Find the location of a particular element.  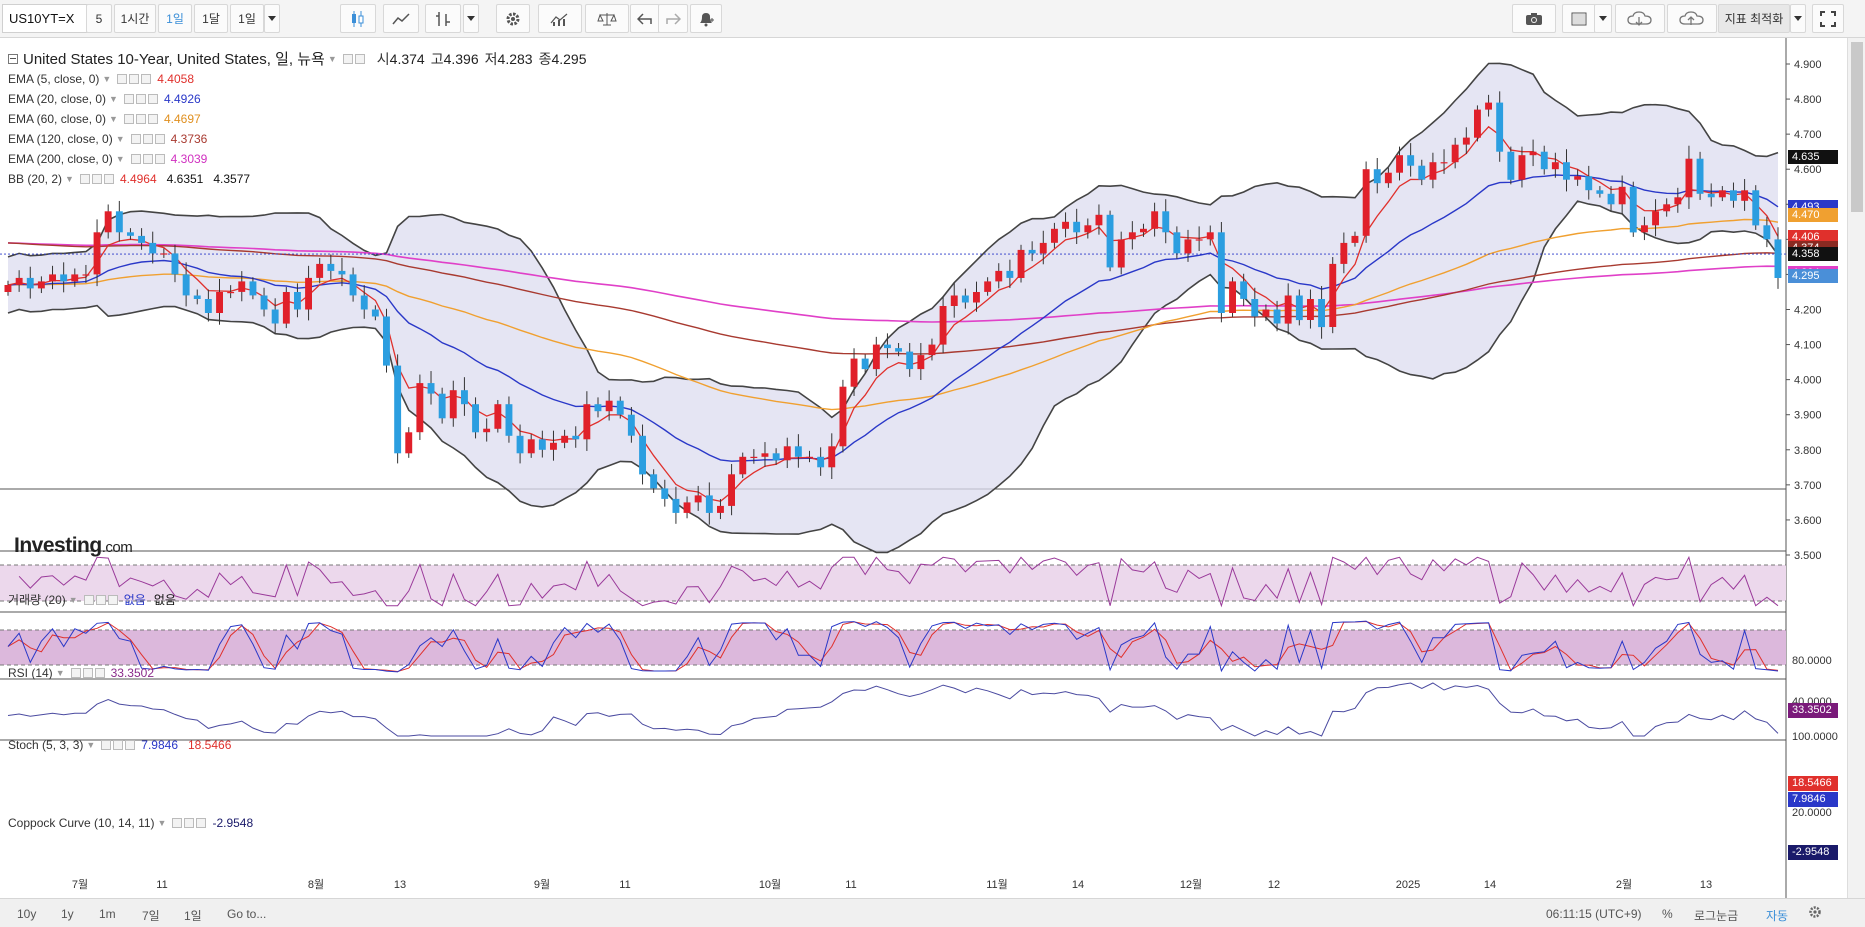

cloud-download-icon is located at coordinates (1640, 18).